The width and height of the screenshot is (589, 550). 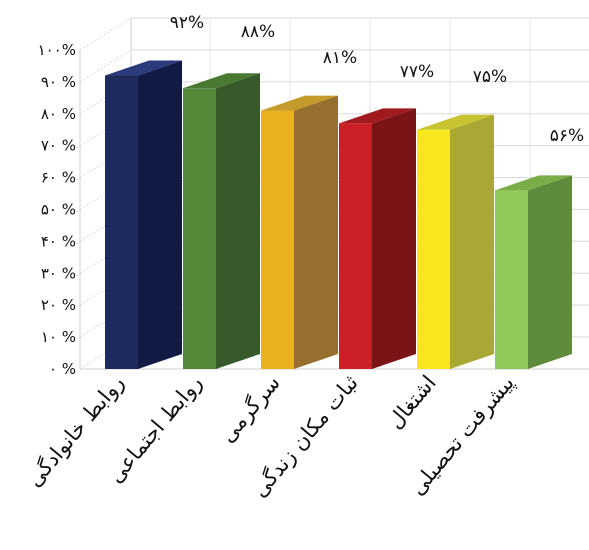 What do you see at coordinates (57, 50) in the screenshot?
I see `y-tick-label: ۱۰۰%` at bounding box center [57, 50].